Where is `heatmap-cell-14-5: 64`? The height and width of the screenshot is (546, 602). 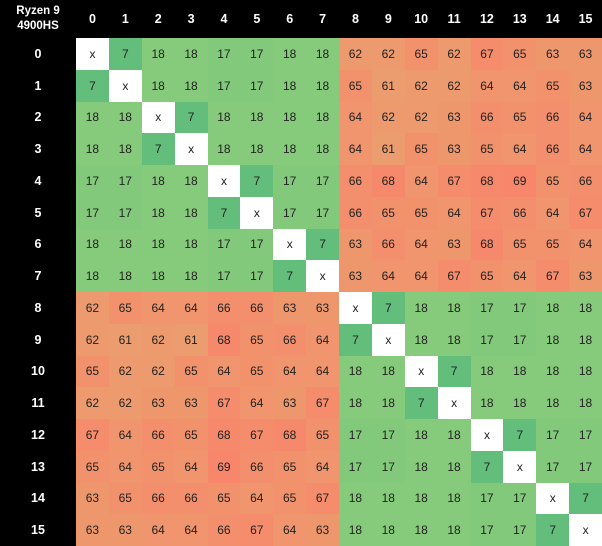
heatmap-cell-14-5: 64 is located at coordinates (257, 498).